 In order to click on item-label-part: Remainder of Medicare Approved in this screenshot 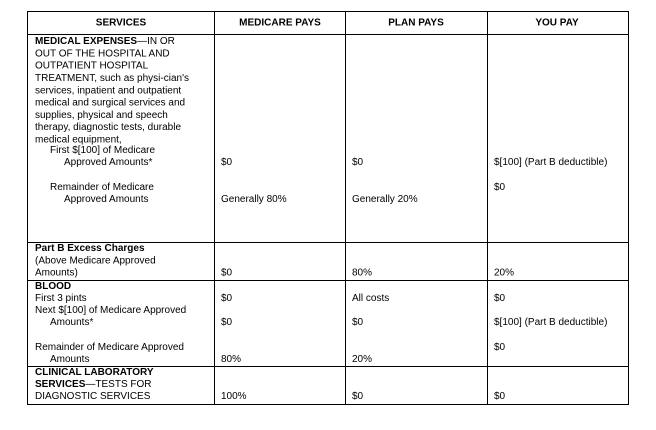, I will do `click(109, 347)`.